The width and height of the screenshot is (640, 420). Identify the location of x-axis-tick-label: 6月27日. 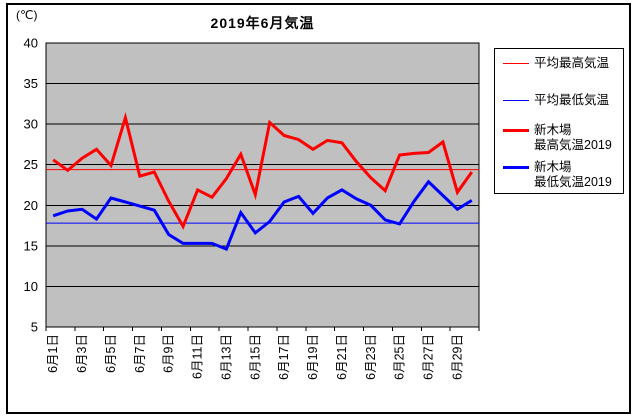
(429, 357).